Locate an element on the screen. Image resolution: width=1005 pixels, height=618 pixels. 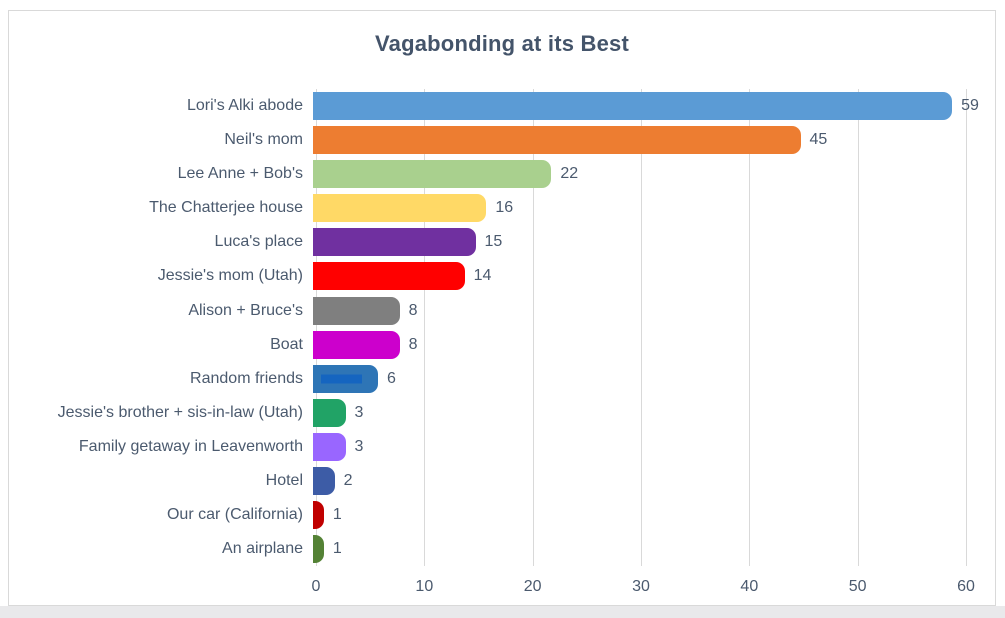
bar-row: Jessie's brother + sis-in-law (Utah) 3 is located at coordinates (506, 413).